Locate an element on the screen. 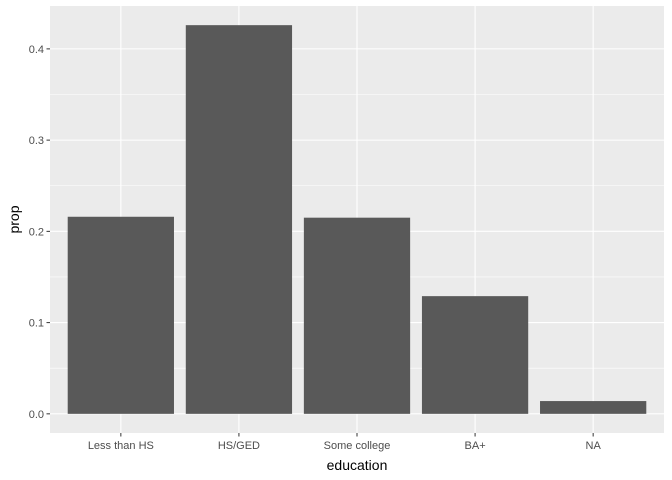 Image resolution: width=672 pixels, height=480 pixels. y-tick-label: 0.0 is located at coordinates (36, 415).